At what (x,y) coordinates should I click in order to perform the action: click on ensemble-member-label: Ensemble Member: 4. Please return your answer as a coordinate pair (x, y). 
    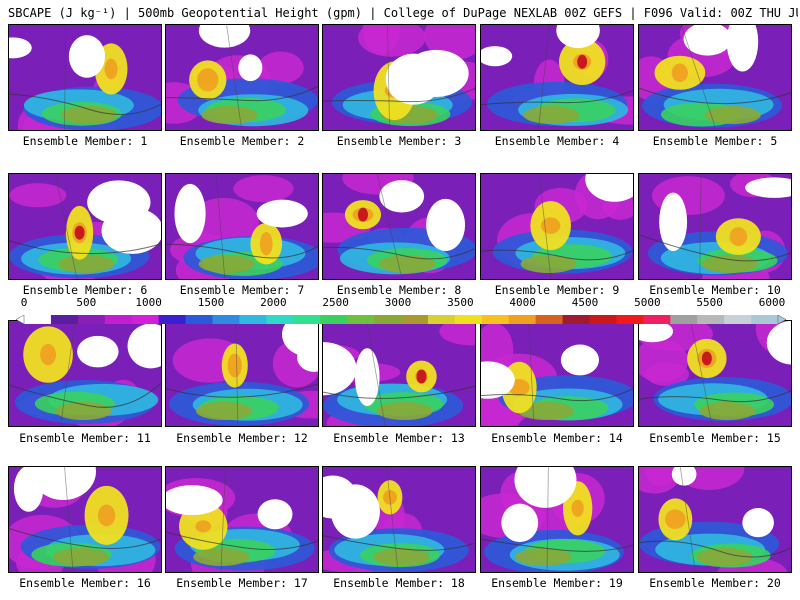
    Looking at the image, I should click on (557, 141).